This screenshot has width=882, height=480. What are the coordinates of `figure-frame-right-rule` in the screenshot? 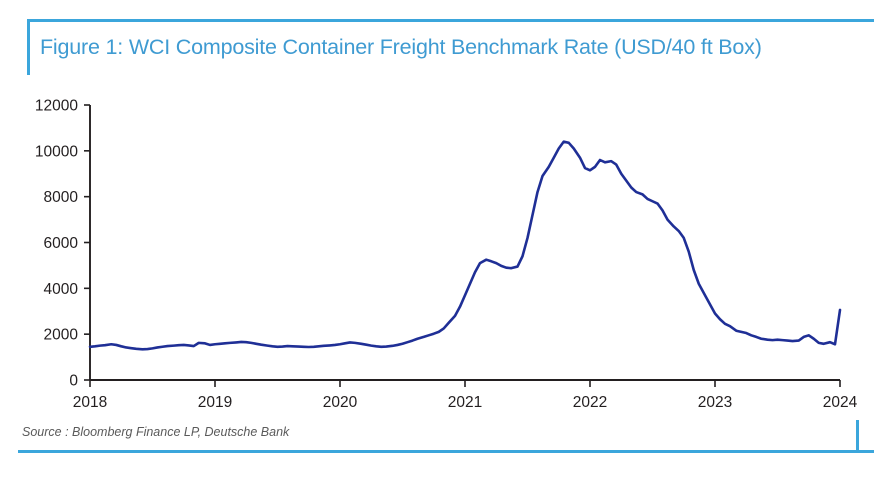 It's located at (857, 436).